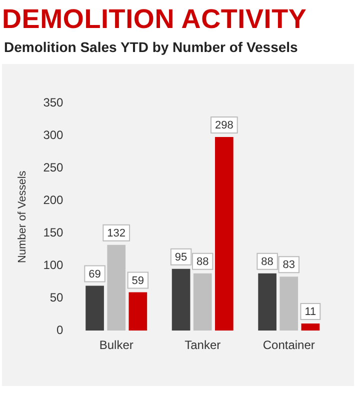 Image resolution: width=360 pixels, height=393 pixels. Describe the element at coordinates (154, 19) in the screenshot. I see `chart-title: DEMOLITION ACTIVITY` at that location.